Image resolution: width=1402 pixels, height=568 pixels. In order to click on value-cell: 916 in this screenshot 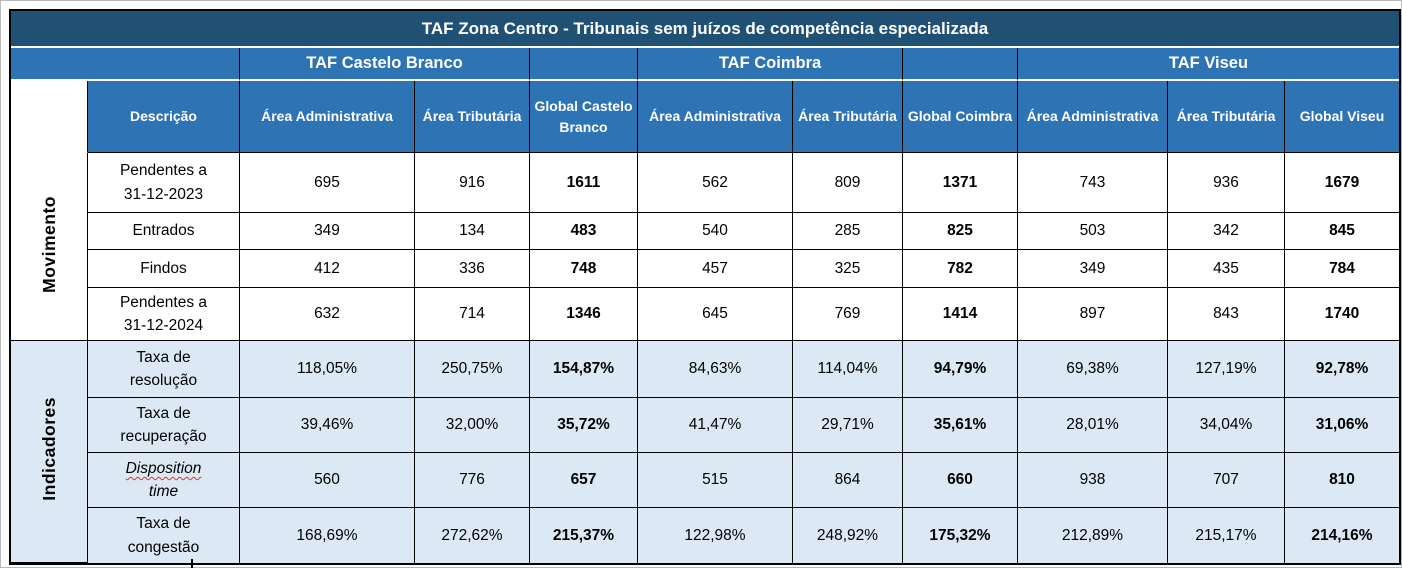, I will do `click(472, 183)`.